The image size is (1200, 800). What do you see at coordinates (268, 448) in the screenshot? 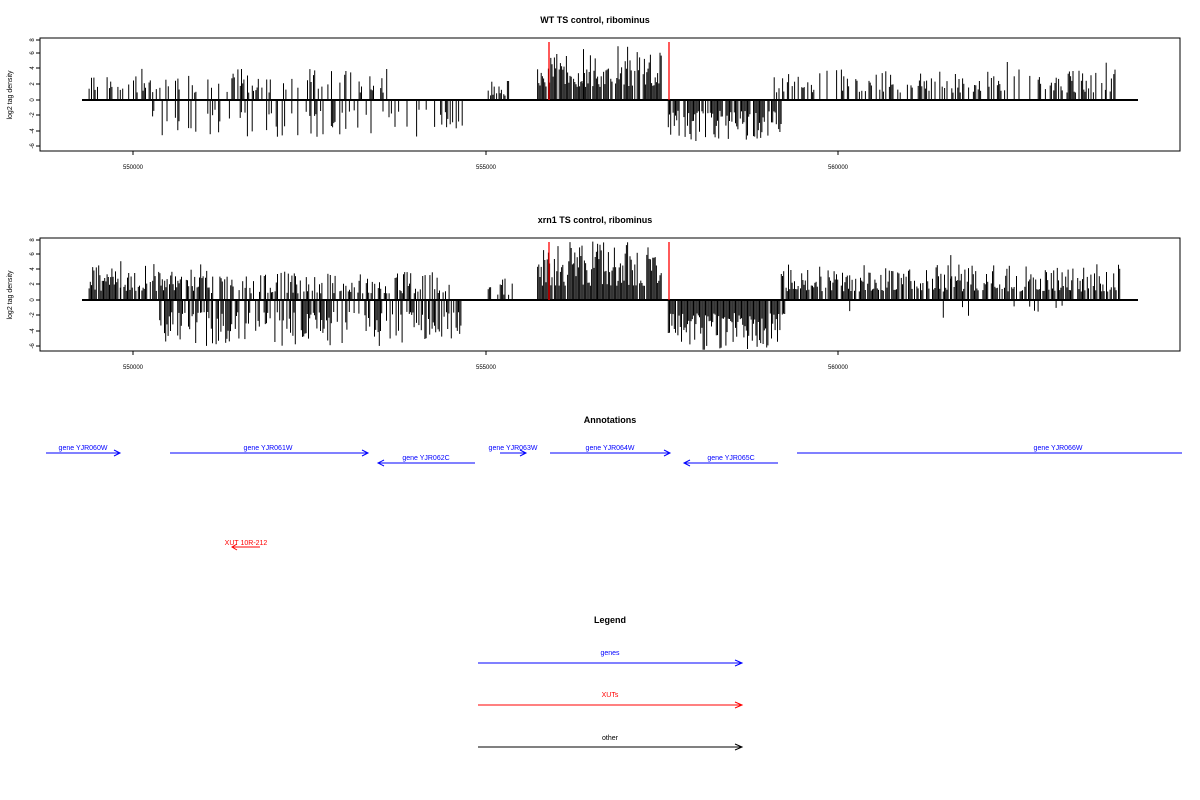
I see `gene-label: gene YJR061W` at bounding box center [268, 448].